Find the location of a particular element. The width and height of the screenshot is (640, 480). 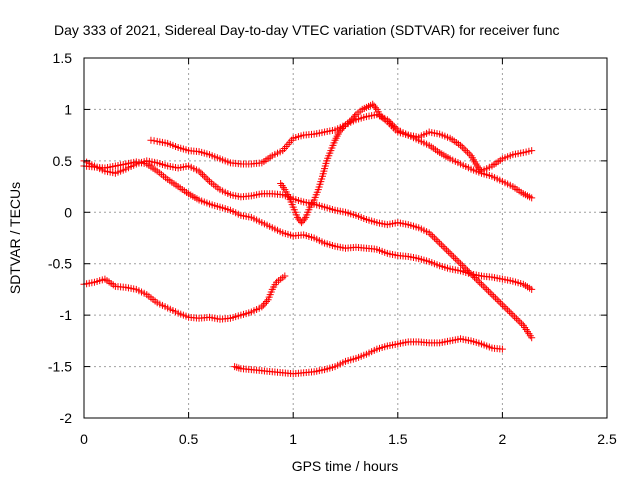

y-tick-label: 0 is located at coordinates (68, 212).